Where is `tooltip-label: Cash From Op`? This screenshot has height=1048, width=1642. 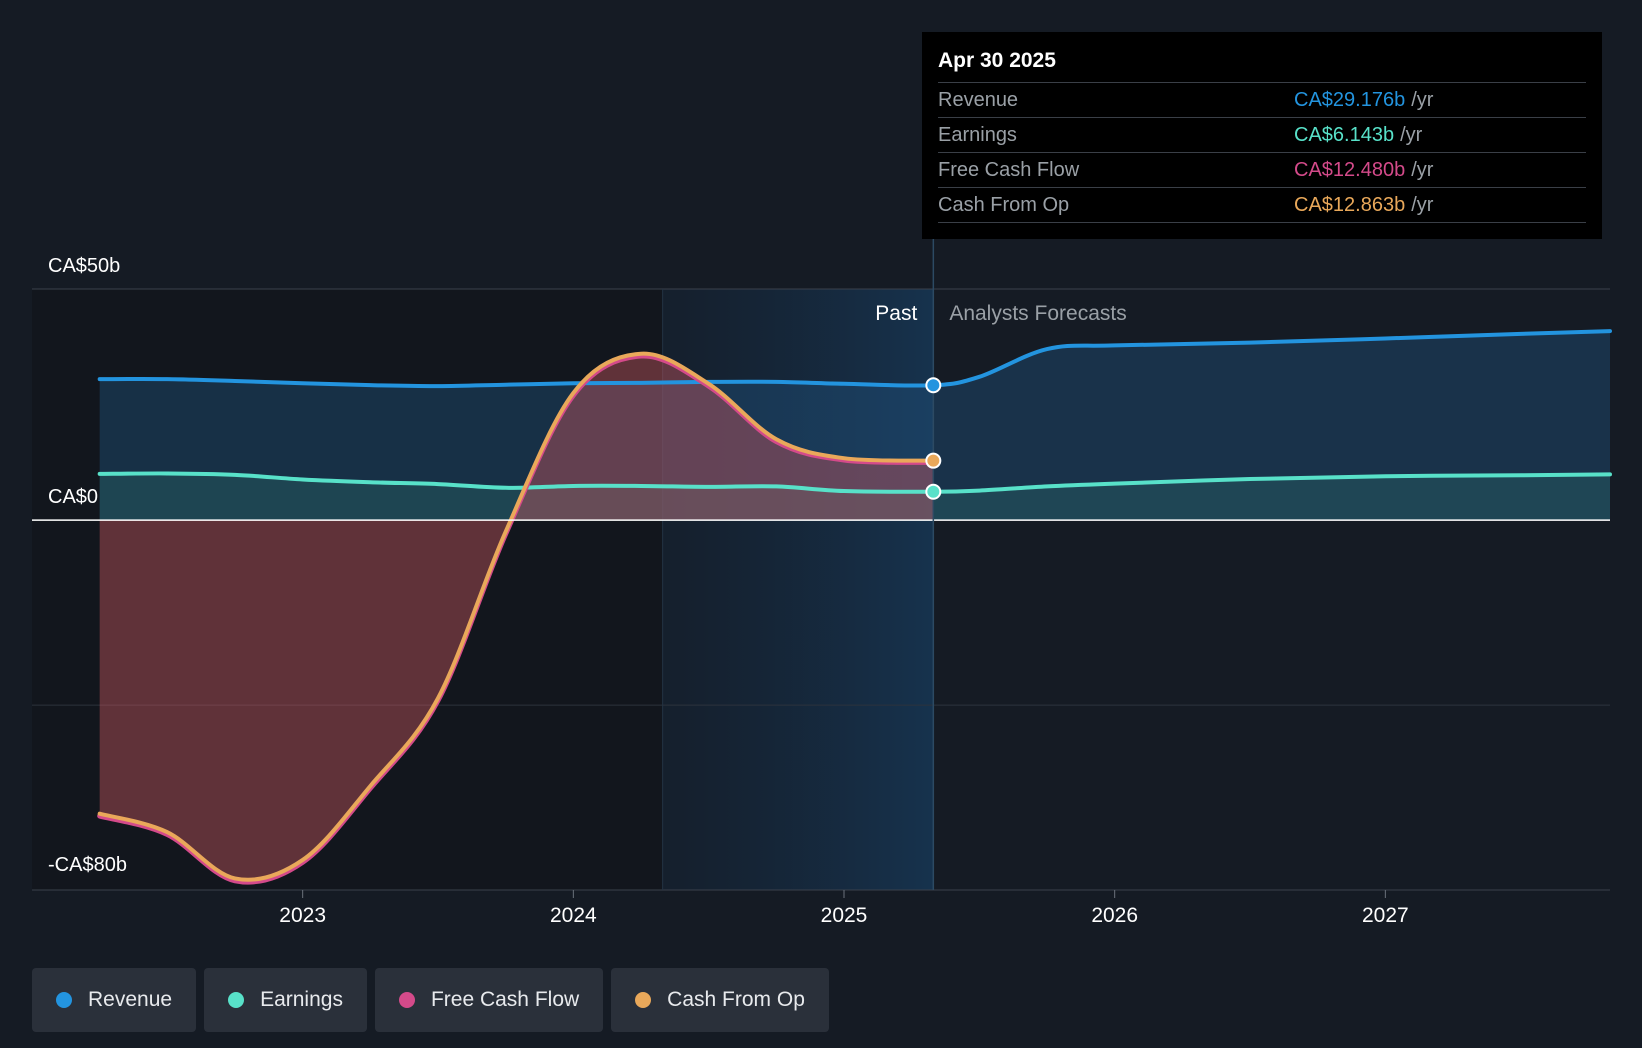 tooltip-label: Cash From Op is located at coordinates (1004, 204).